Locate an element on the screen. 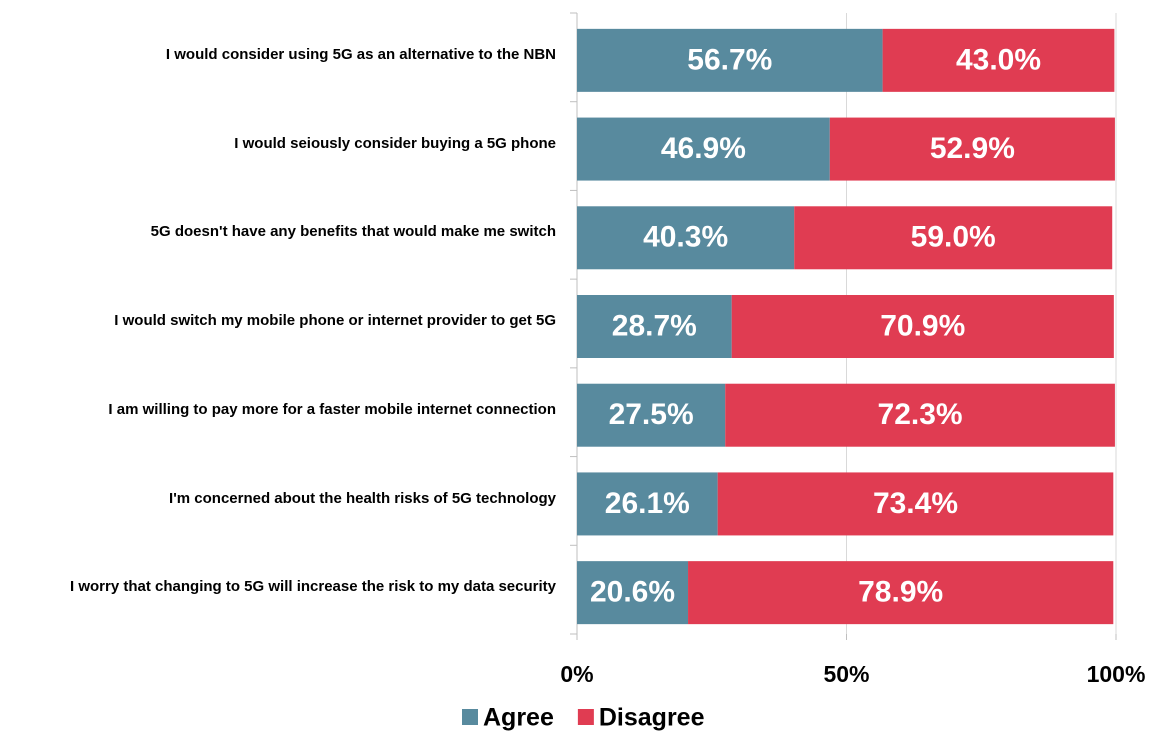 This screenshot has width=1154, height=736. data-label: 46.9% is located at coordinates (703, 148).